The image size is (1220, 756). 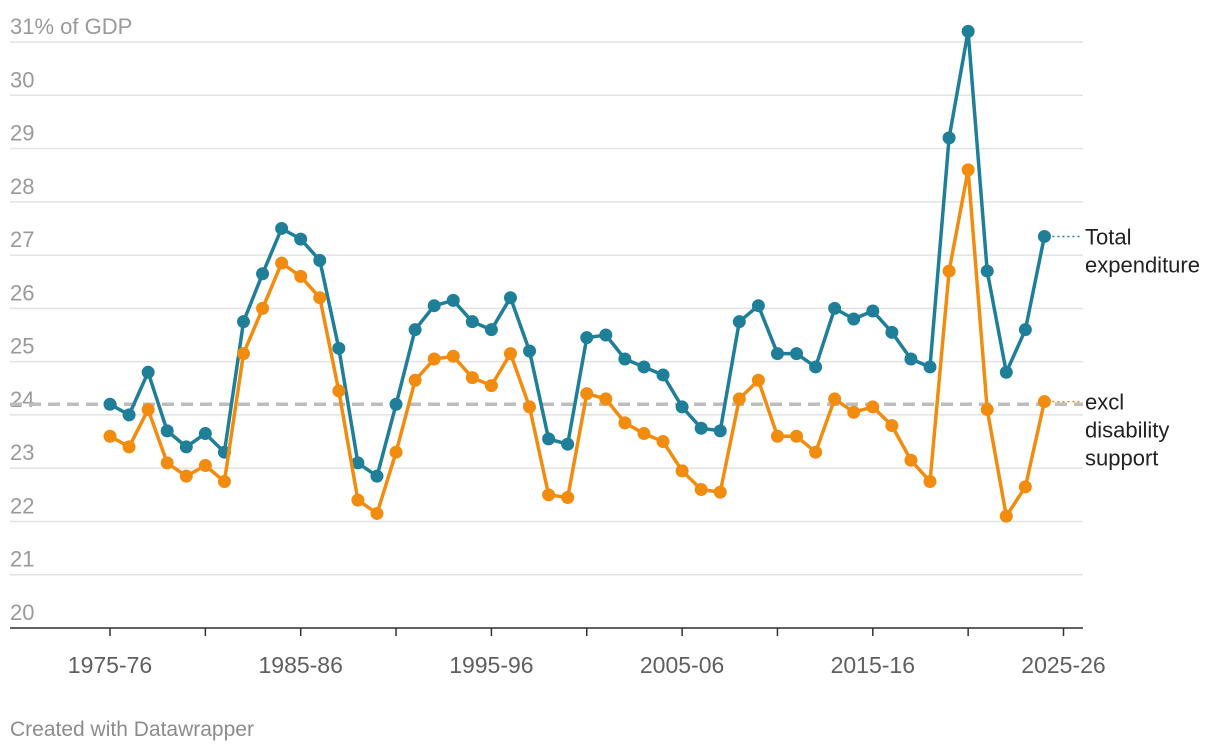 I want to click on x-tick-label: 2015-16, so click(x=873, y=665).